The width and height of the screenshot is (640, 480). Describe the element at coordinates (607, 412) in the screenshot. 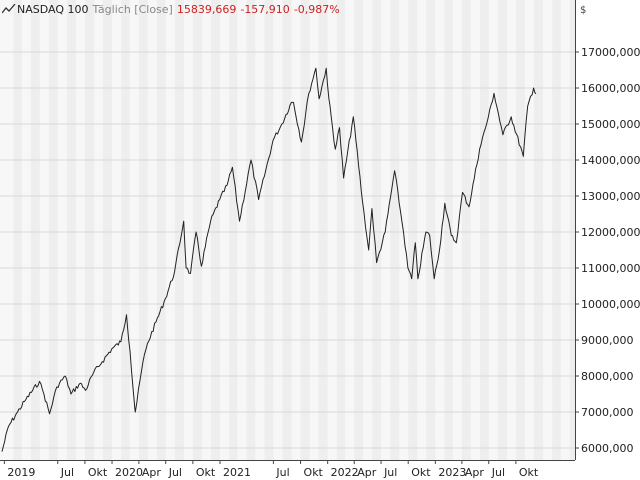

I see `y-tick-label: 7000,000` at that location.